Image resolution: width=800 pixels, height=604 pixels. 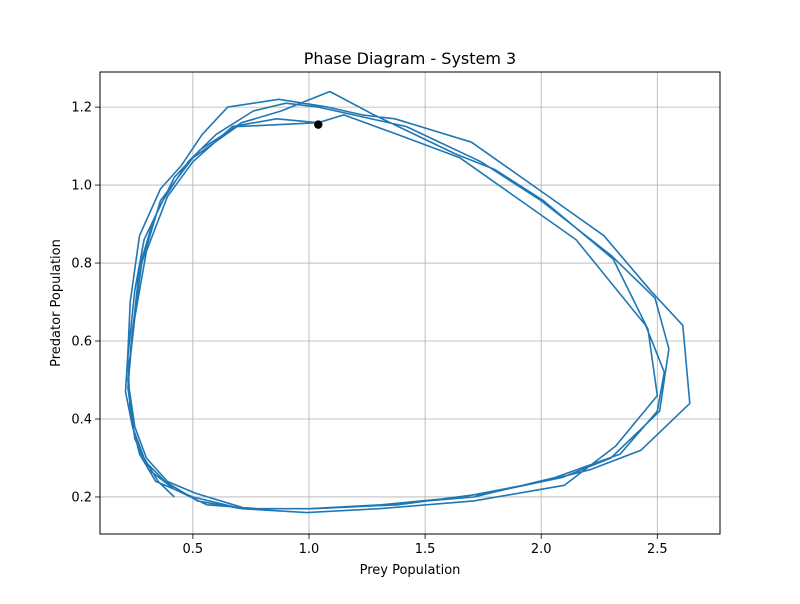 What do you see at coordinates (309, 549) in the screenshot?
I see `x-tick-label: 1.0` at bounding box center [309, 549].